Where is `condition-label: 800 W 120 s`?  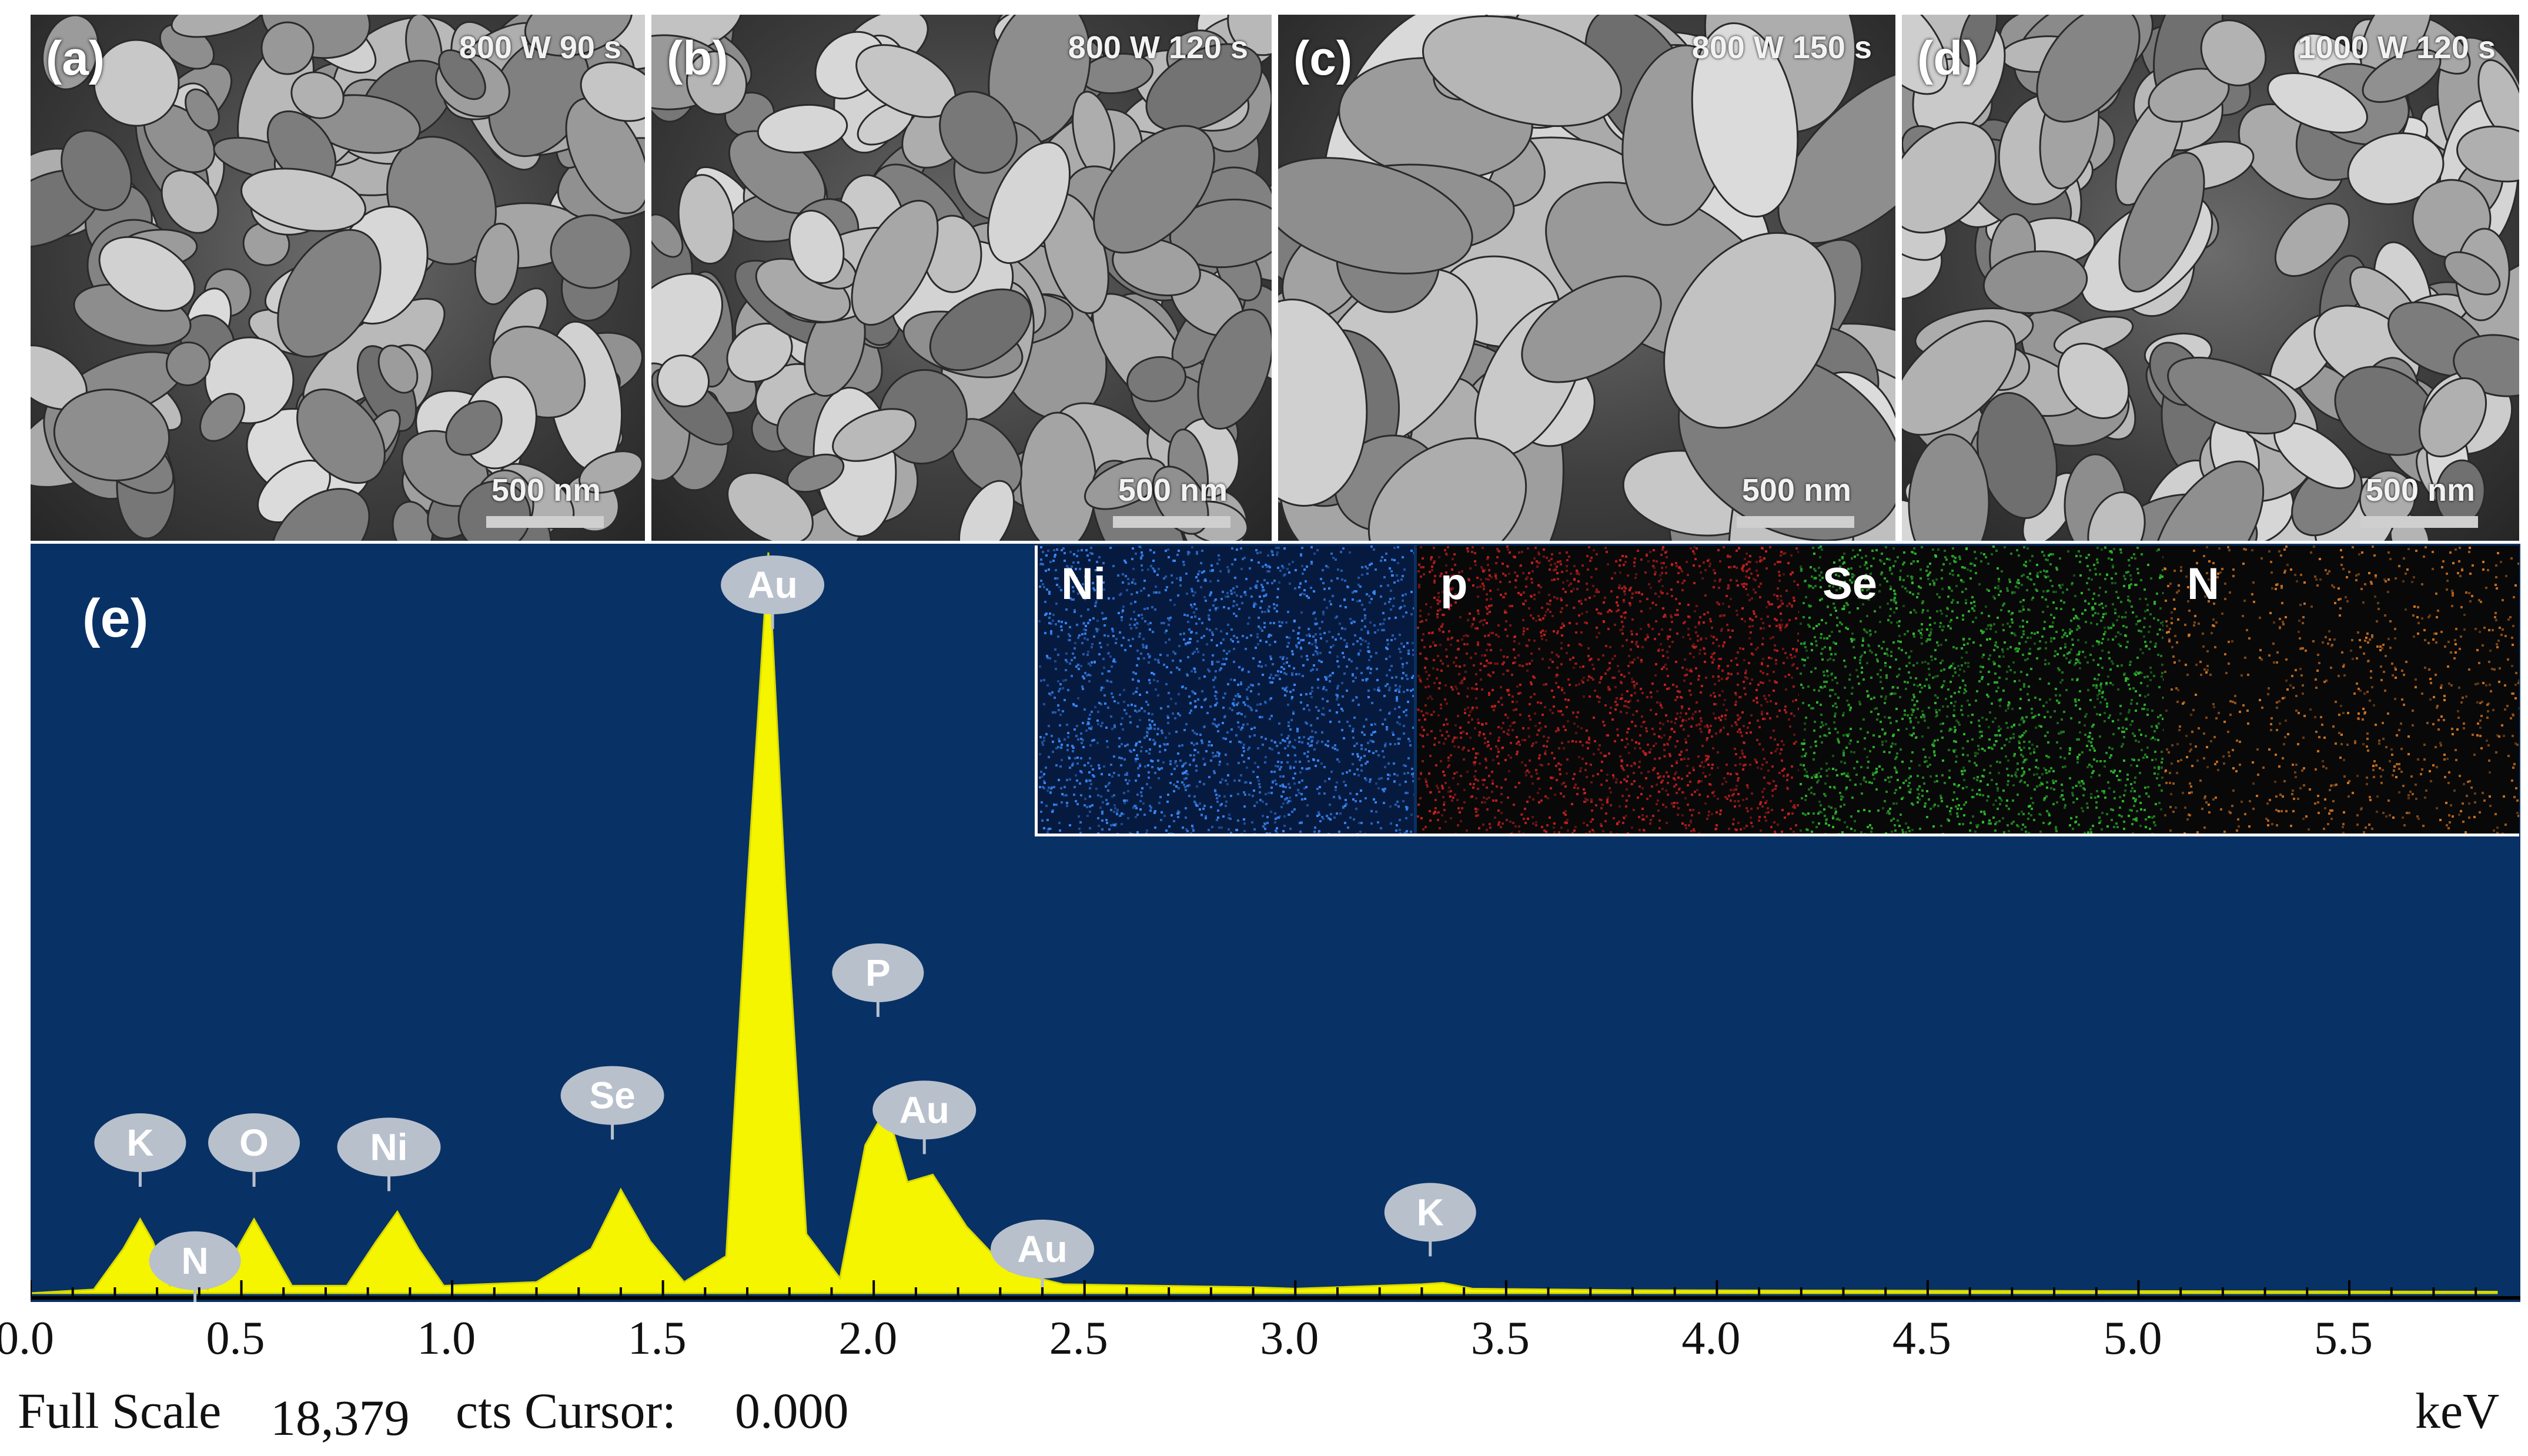 condition-label: 800 W 120 s is located at coordinates (1158, 47).